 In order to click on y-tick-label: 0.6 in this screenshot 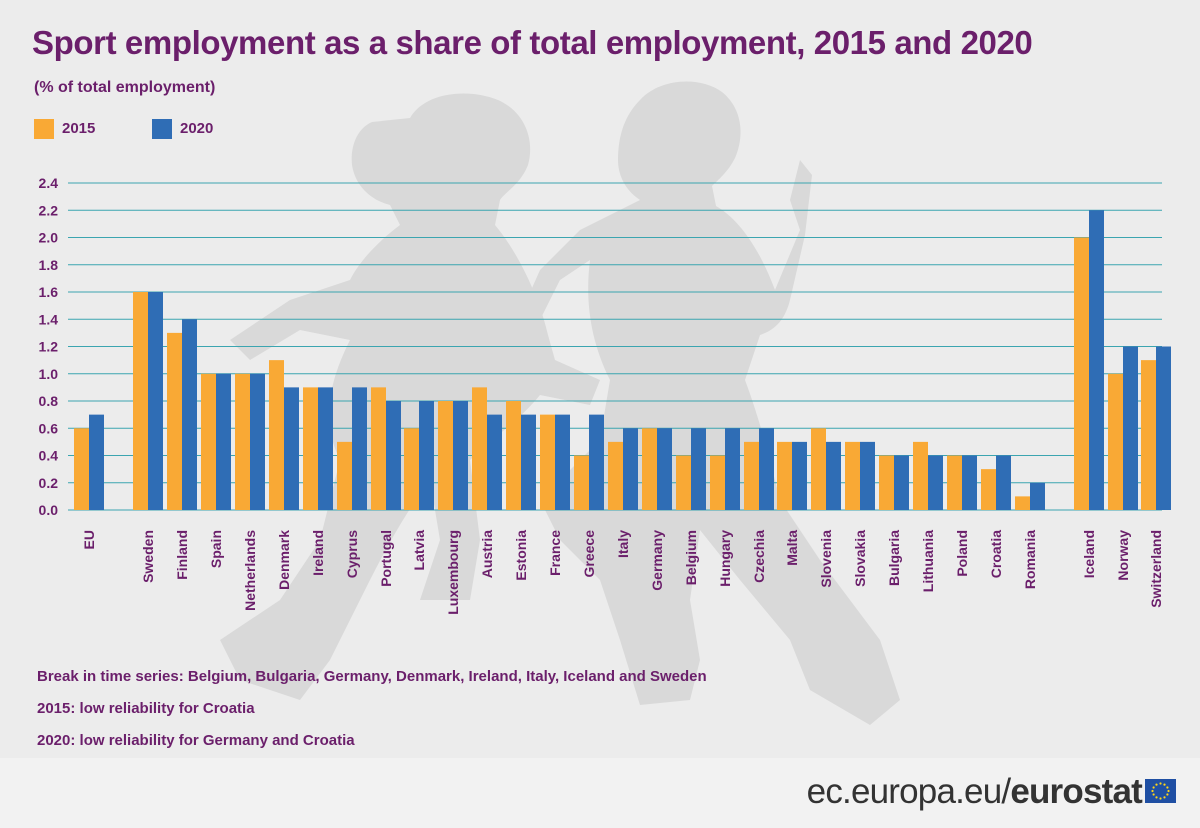, I will do `click(49, 428)`.